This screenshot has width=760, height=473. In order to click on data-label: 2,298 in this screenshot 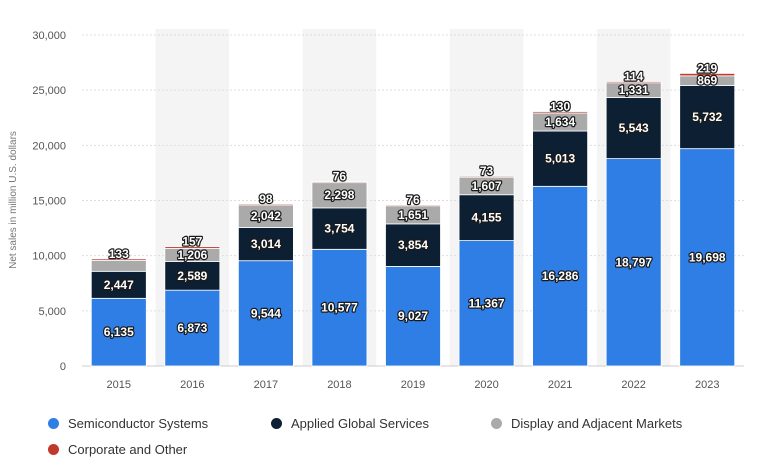, I will do `click(339, 195)`.